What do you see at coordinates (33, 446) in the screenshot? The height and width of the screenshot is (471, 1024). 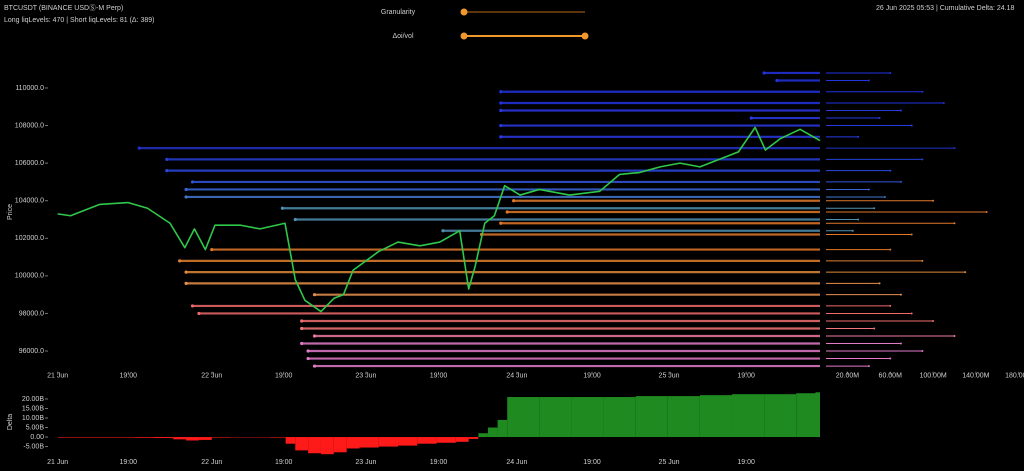 I see `y-tick-label: -5.00B` at bounding box center [33, 446].